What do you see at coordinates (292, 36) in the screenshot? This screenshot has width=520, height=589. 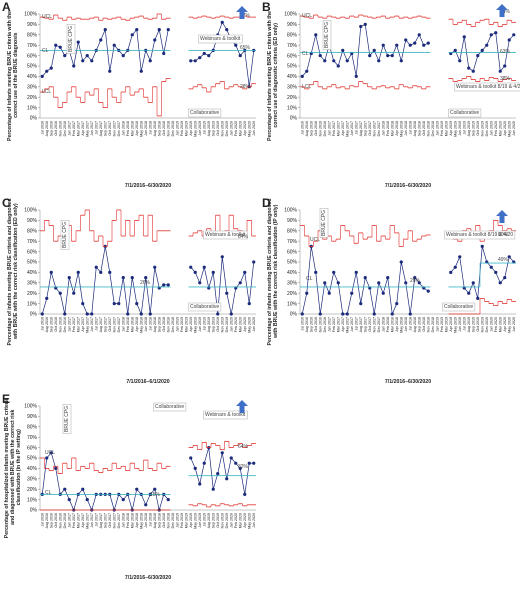 I see `y-tick-label: 80%` at bounding box center [292, 36].